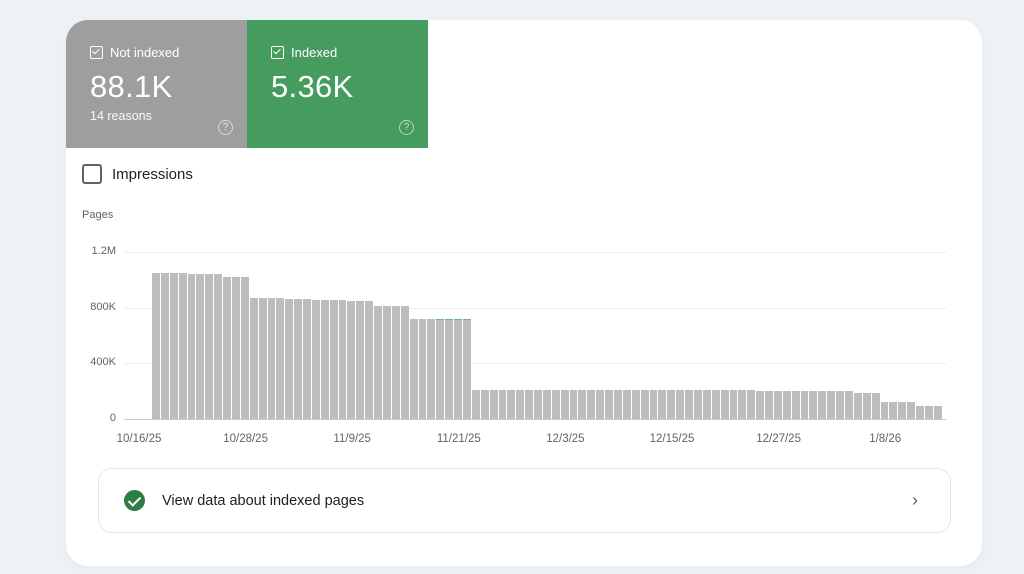  I want to click on checkbox-unchecked-icon, so click(92, 174).